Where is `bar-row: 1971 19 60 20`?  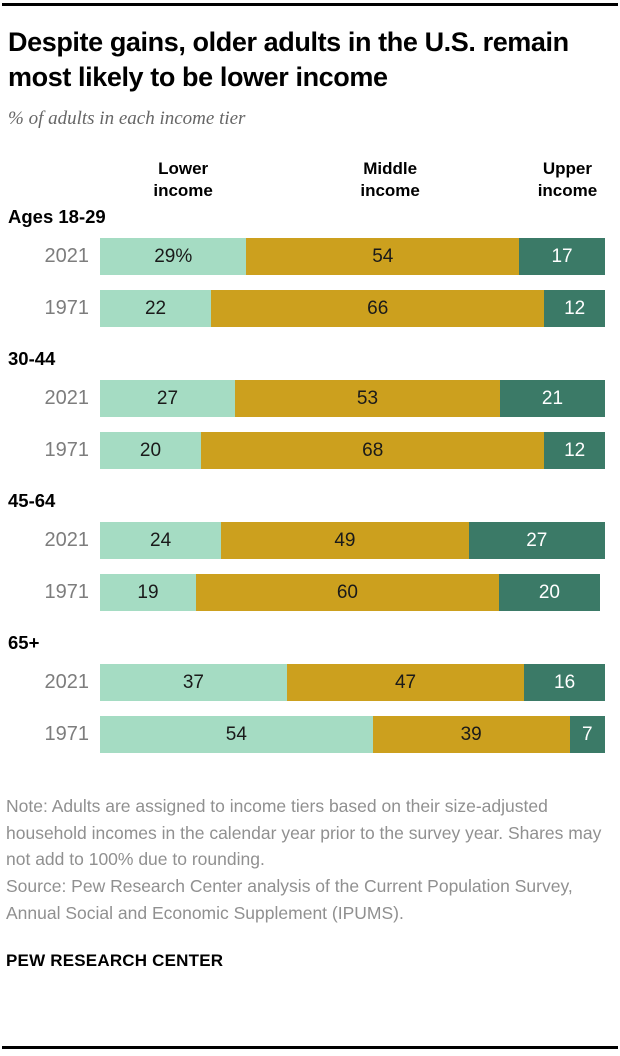 bar-row: 1971 19 60 20 is located at coordinates (310, 593).